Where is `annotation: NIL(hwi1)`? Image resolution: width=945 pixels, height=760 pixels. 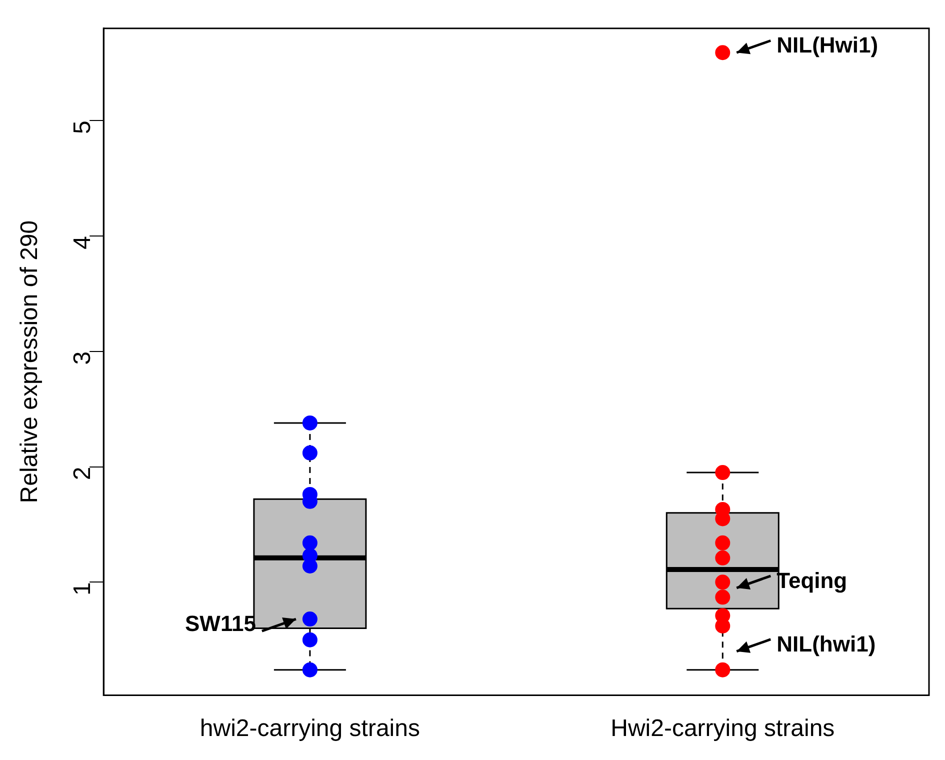
annotation: NIL(hwi1) is located at coordinates (826, 643).